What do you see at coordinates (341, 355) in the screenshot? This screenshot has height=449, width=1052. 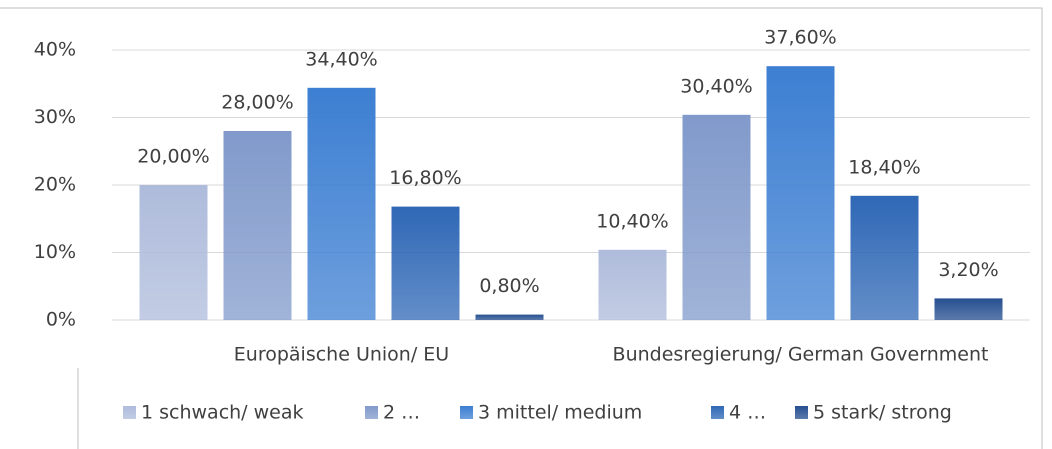 I see `x-tick-label: Europäische Union/ EU` at bounding box center [341, 355].